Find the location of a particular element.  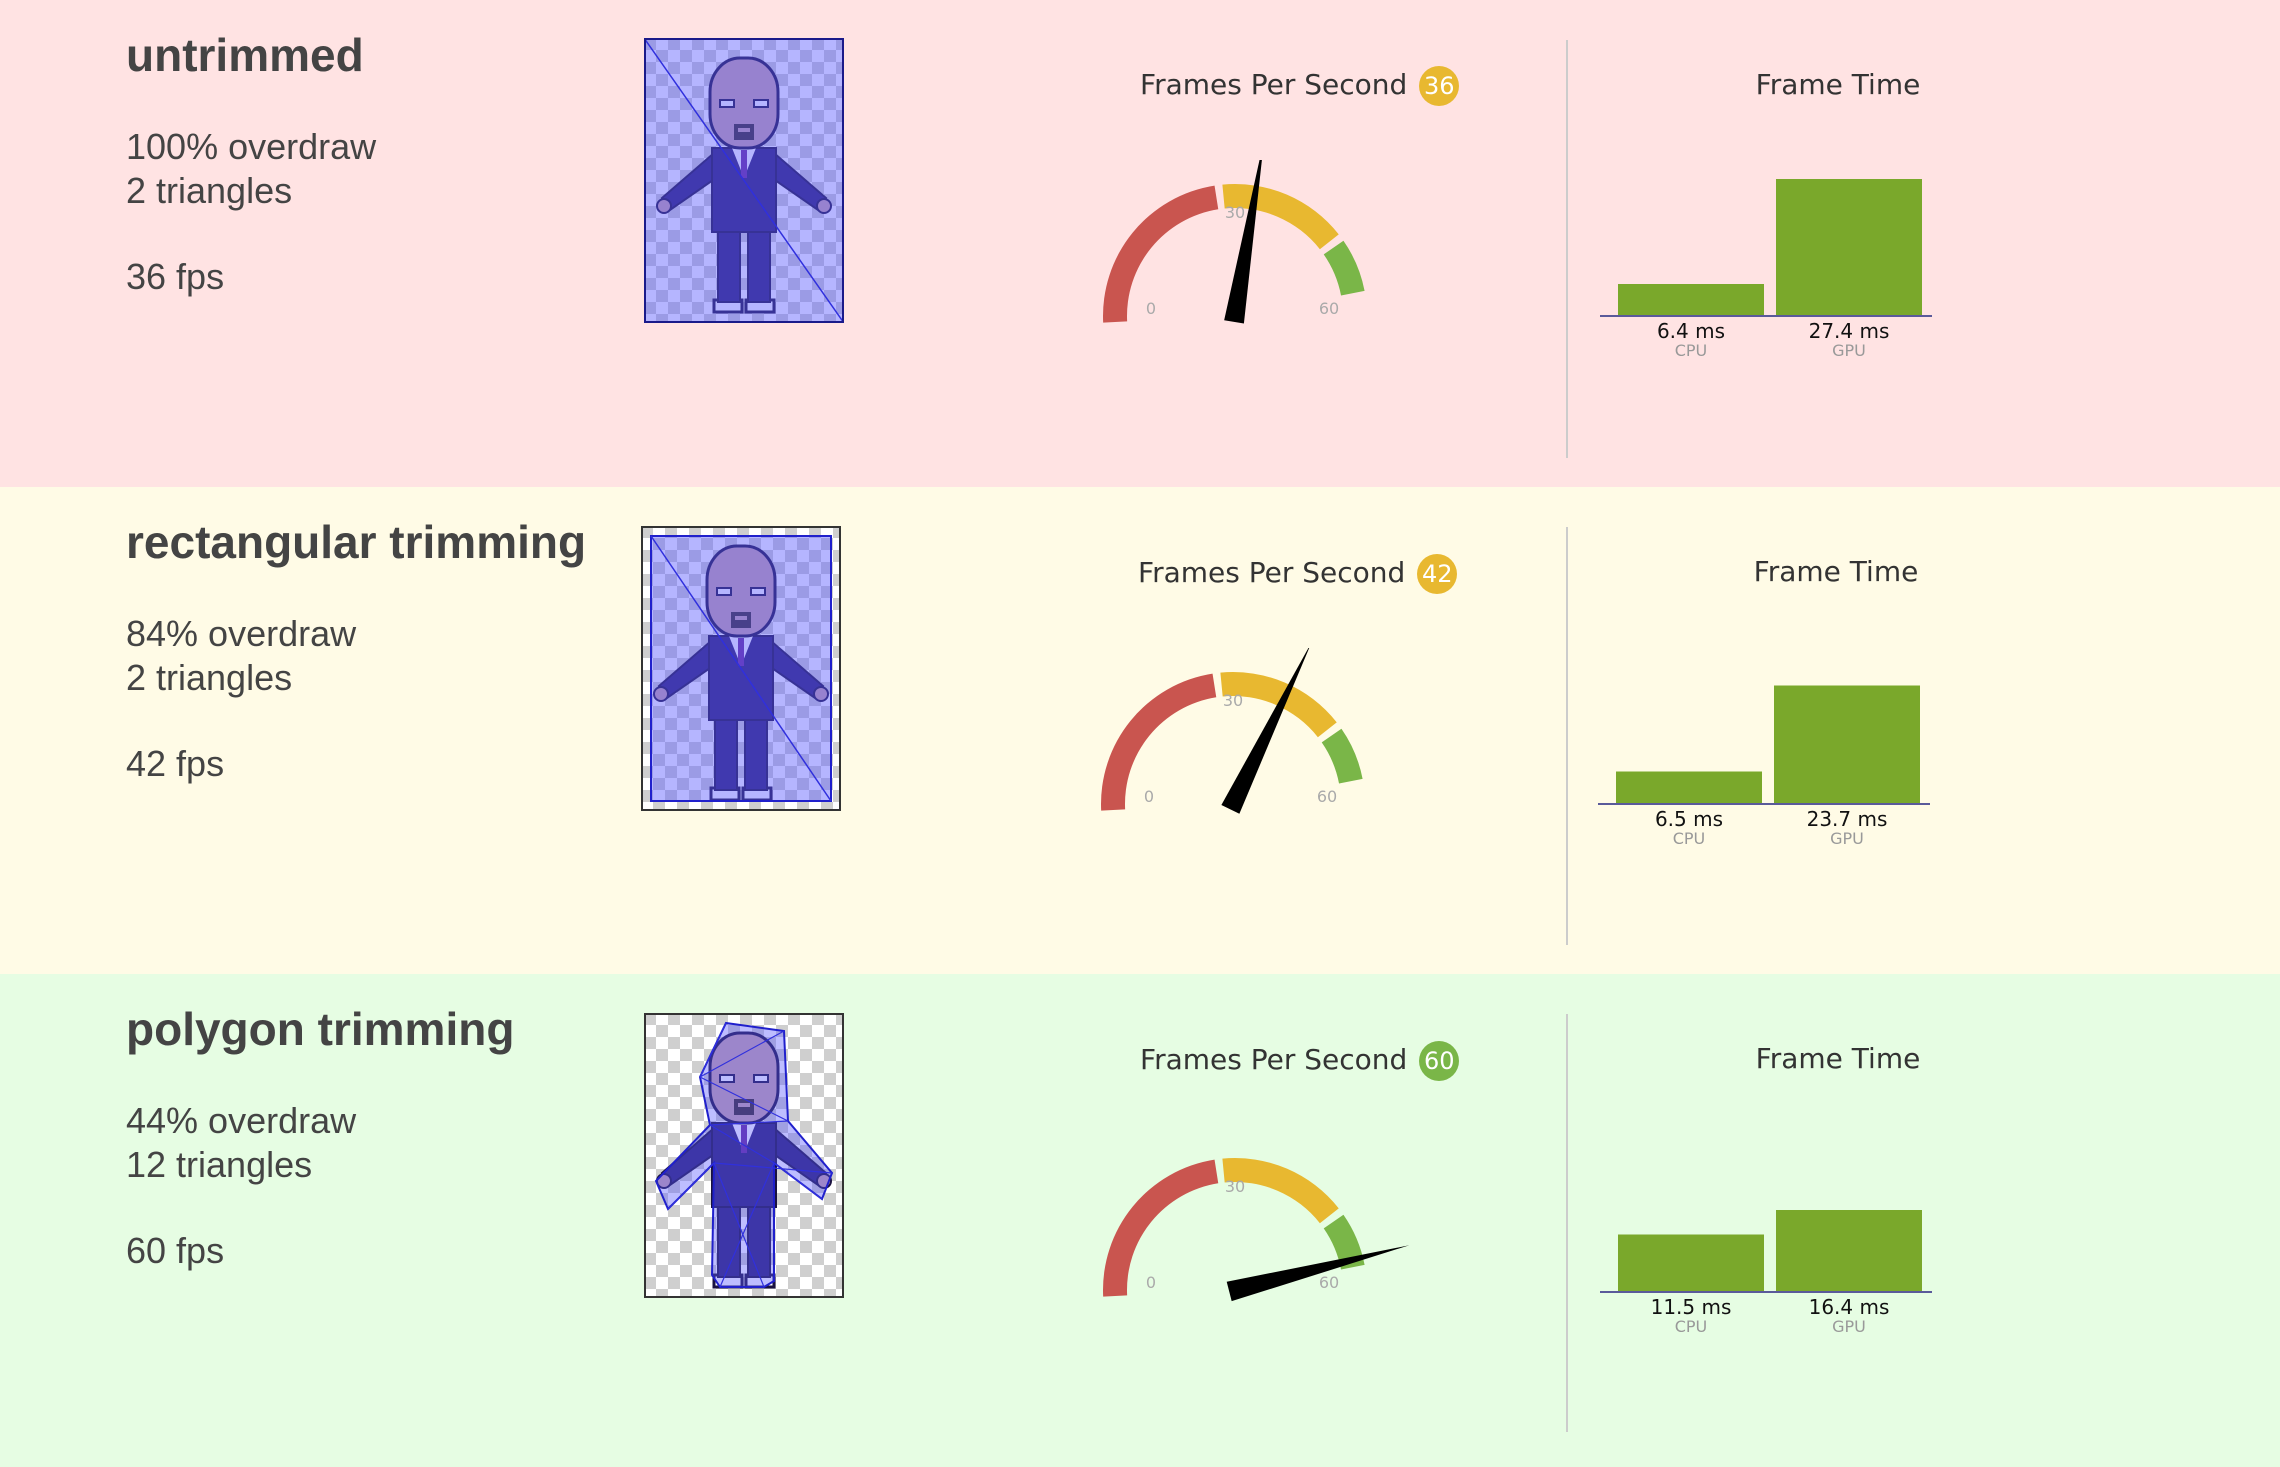

overdraw-text: 100% overdraw is located at coordinates (251, 146).